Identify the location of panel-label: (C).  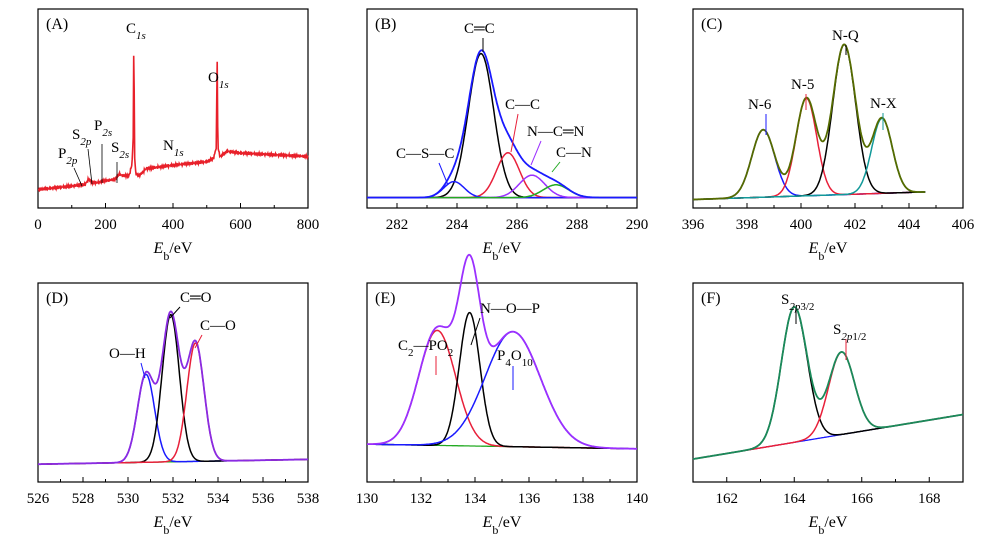
(711, 24).